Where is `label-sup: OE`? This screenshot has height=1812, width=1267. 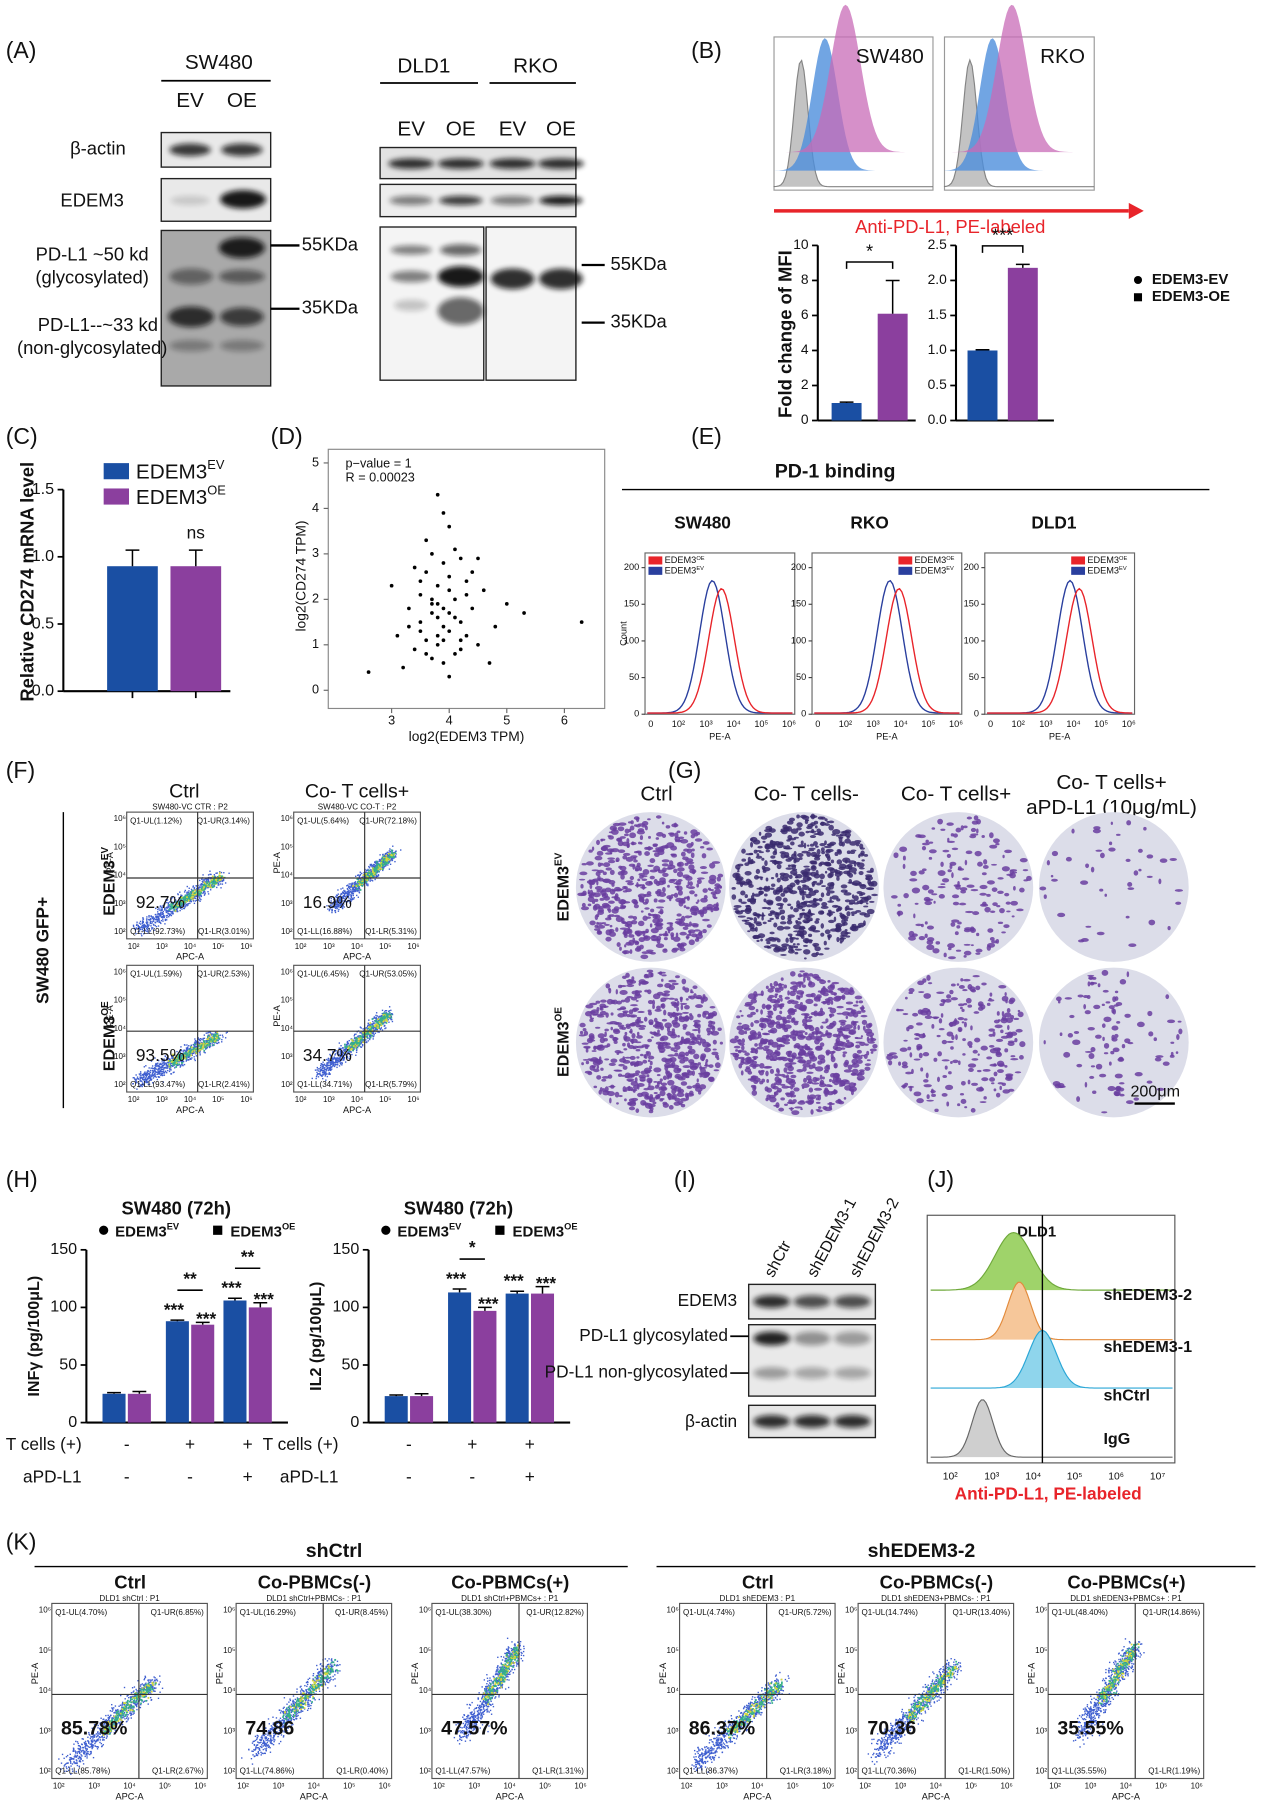 label-sup: OE is located at coordinates (700, 558).